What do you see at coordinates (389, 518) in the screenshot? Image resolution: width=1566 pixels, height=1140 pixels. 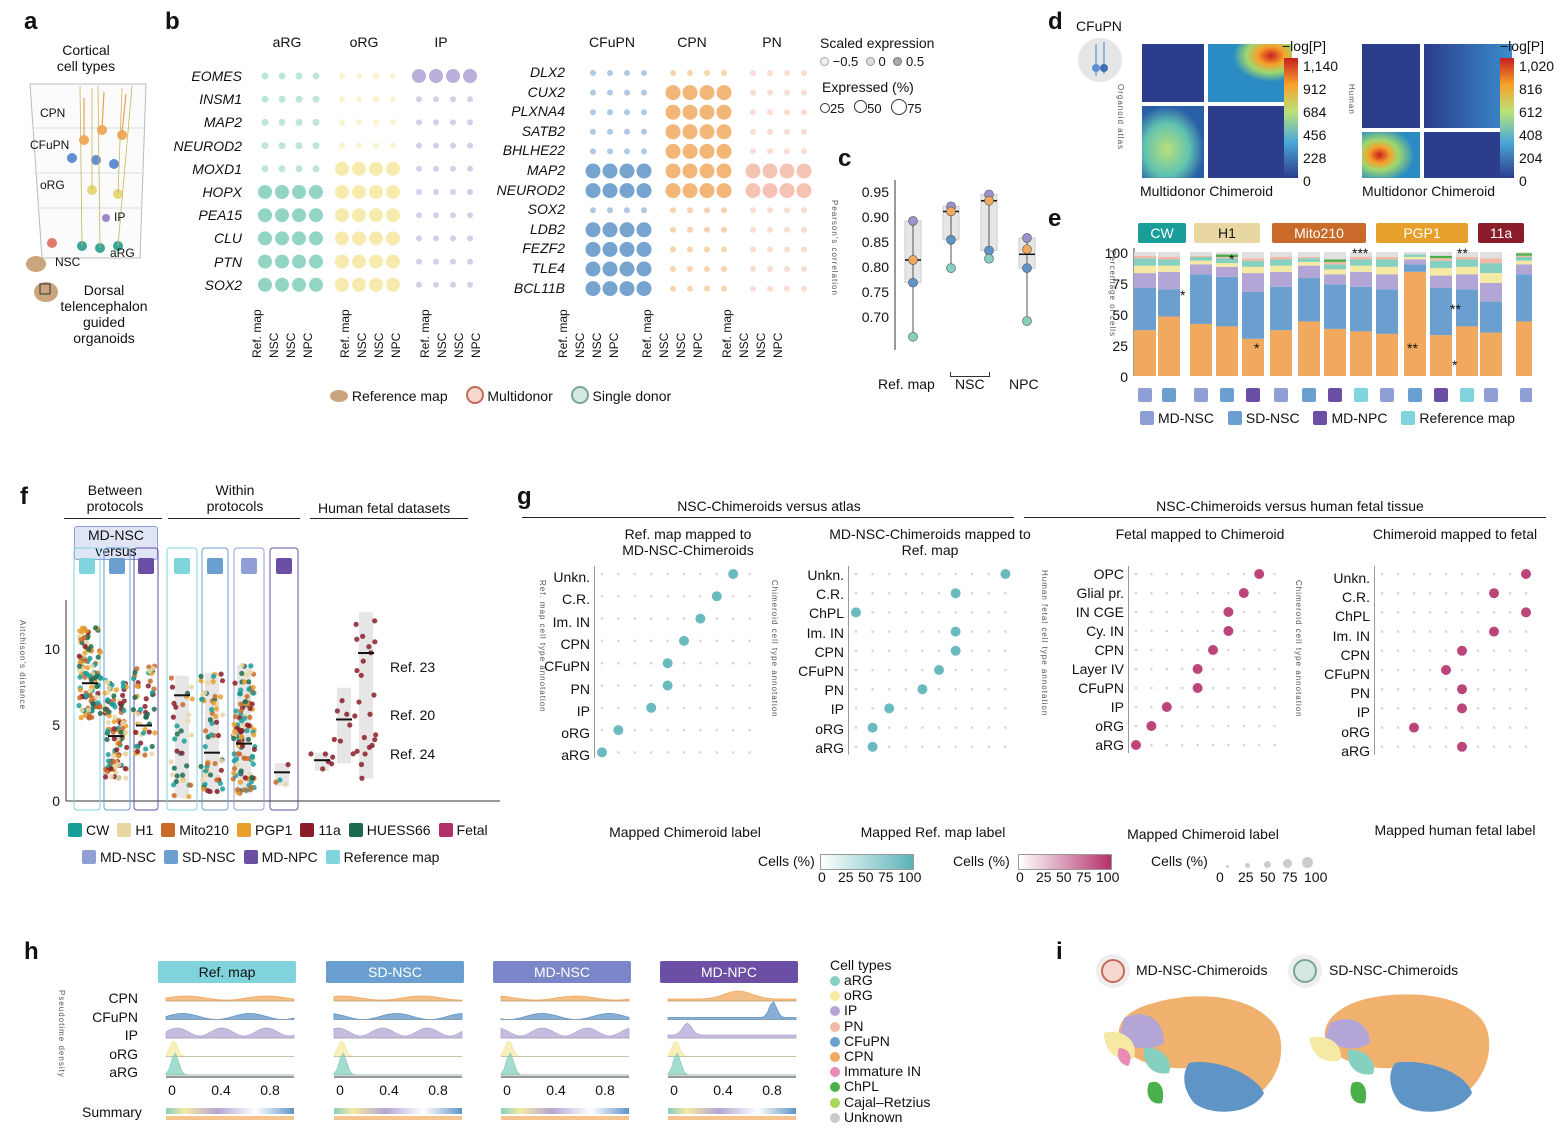 I see `f-rule-fetal` at bounding box center [389, 518].